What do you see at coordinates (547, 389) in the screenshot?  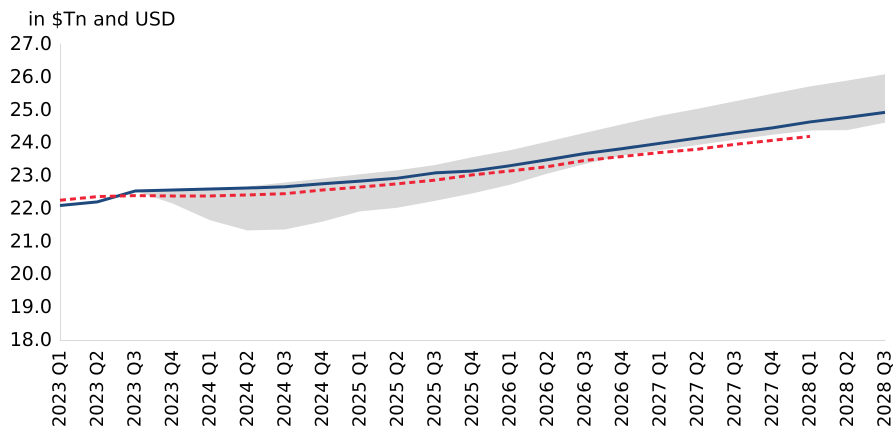 I see `x-tick-label: 2026 Q2` at bounding box center [547, 389].